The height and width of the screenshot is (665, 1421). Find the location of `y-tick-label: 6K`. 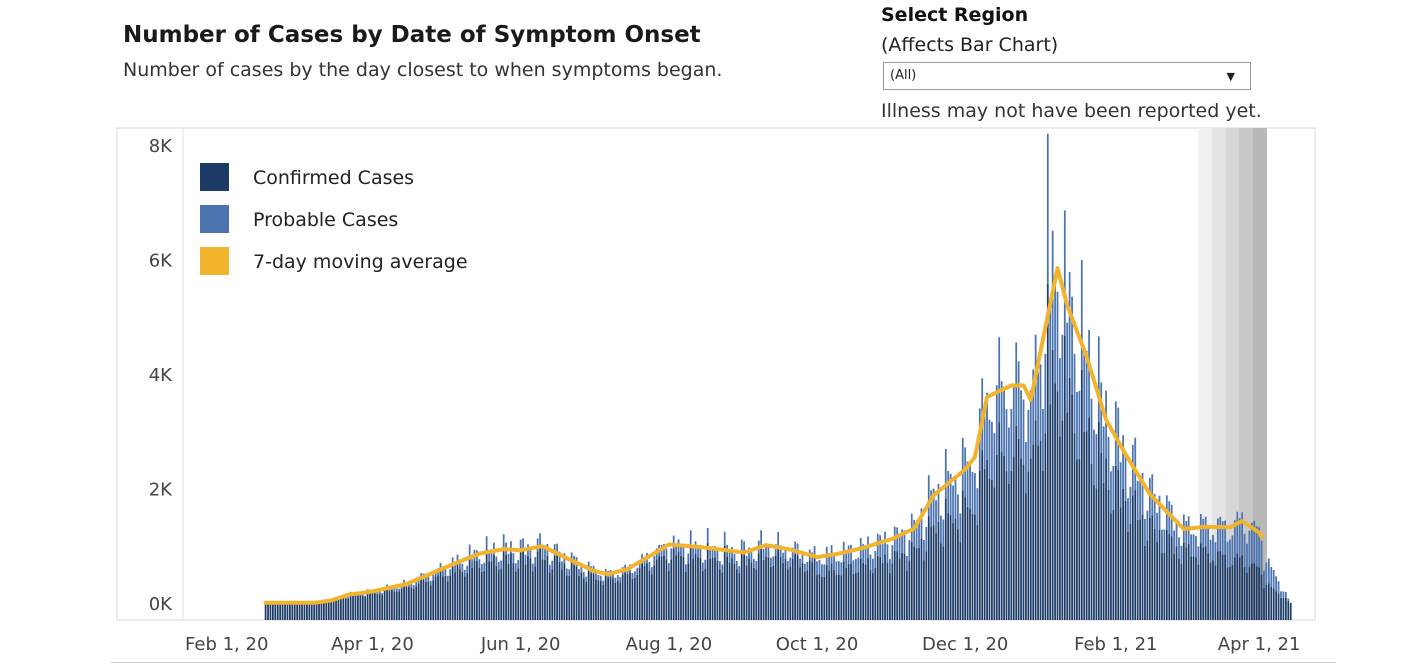

y-tick-label: 6K is located at coordinates (161, 261).